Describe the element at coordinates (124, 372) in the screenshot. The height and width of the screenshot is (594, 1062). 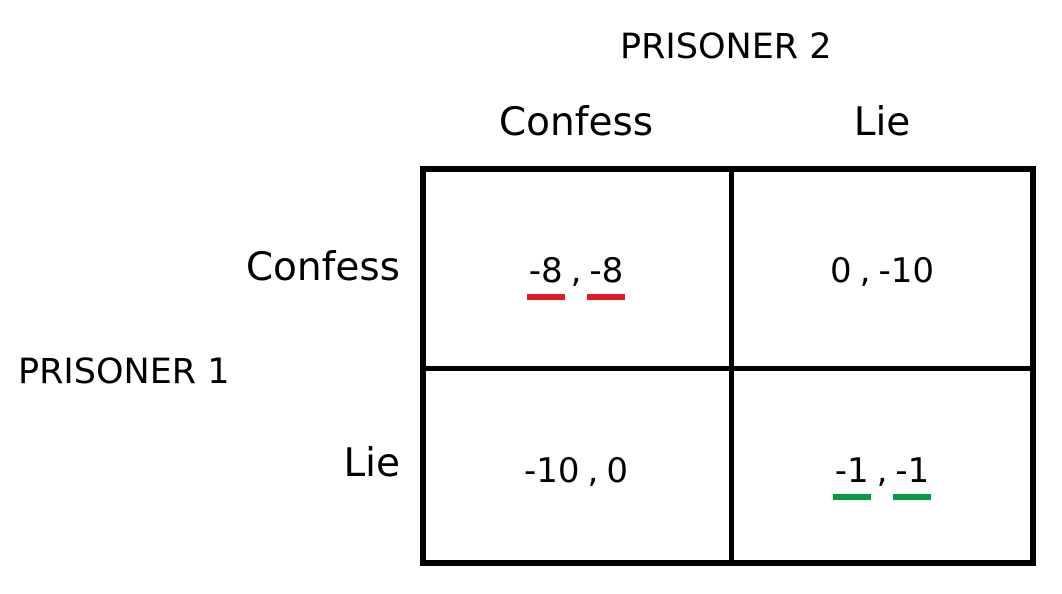
I see `prisoner-1-title: PRISONER 1` at that location.